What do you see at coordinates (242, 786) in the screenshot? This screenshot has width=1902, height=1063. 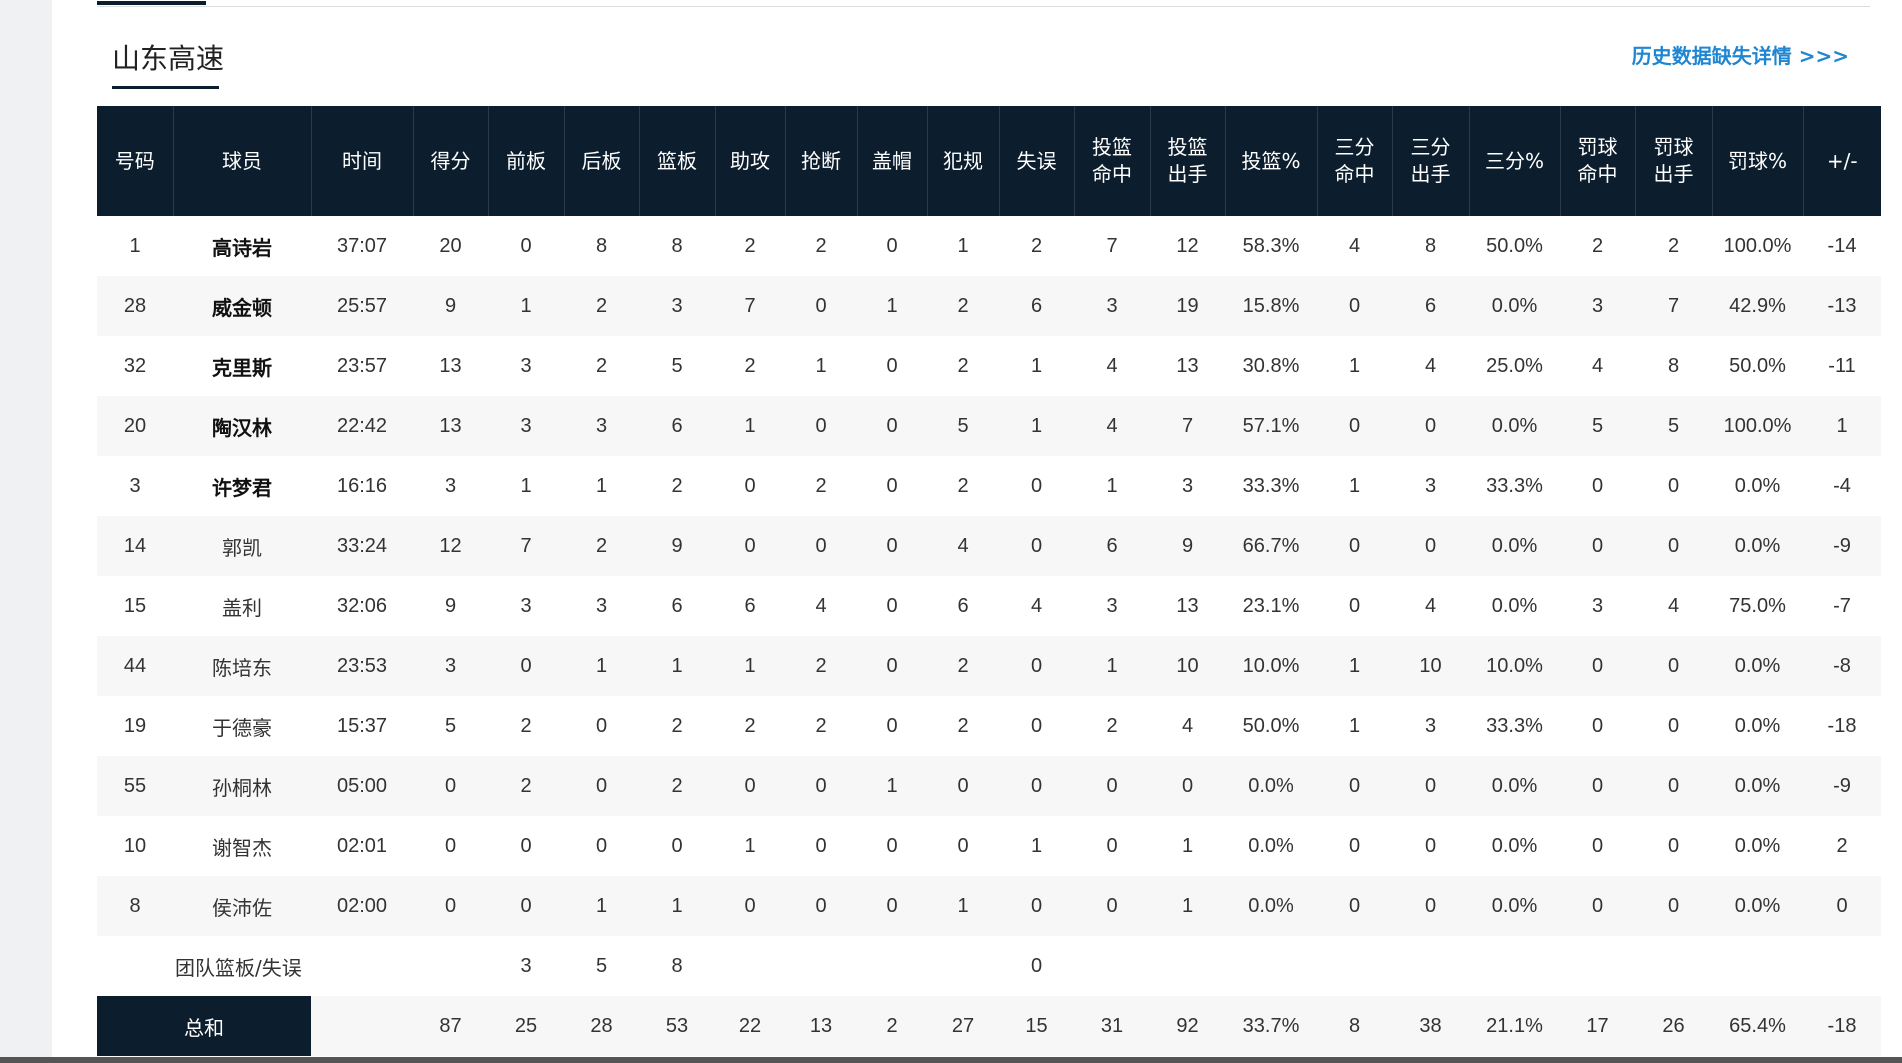 I see `player-name: 孙桐林` at bounding box center [242, 786].